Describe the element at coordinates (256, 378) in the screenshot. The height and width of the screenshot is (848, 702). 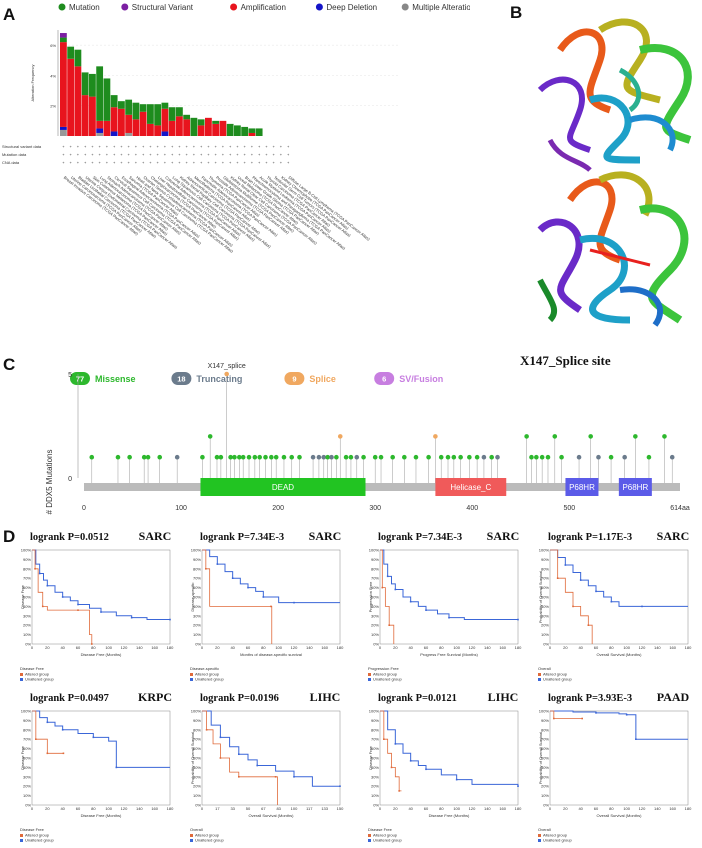
I see `panel-c-legend: 77 Missense 18 Truncating 9 Splice 6 SV/Fusion` at that location.